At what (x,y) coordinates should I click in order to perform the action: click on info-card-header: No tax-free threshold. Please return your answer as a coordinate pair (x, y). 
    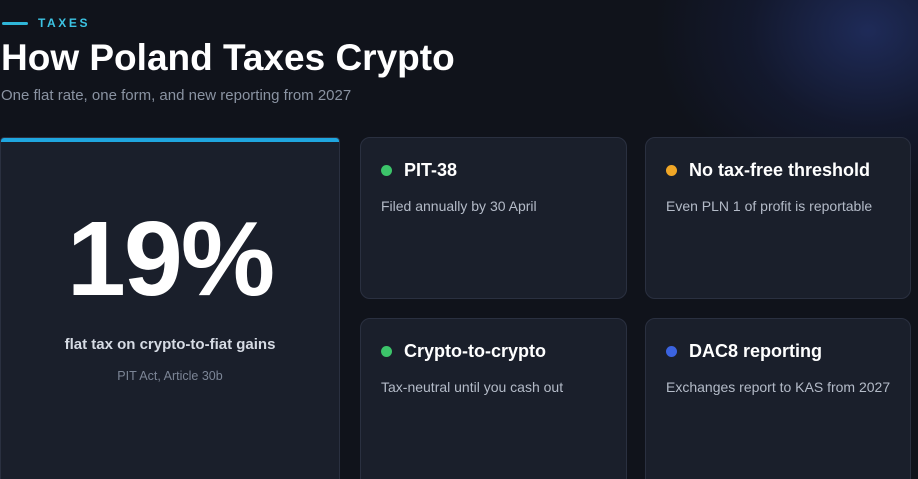
    Looking at the image, I should click on (768, 170).